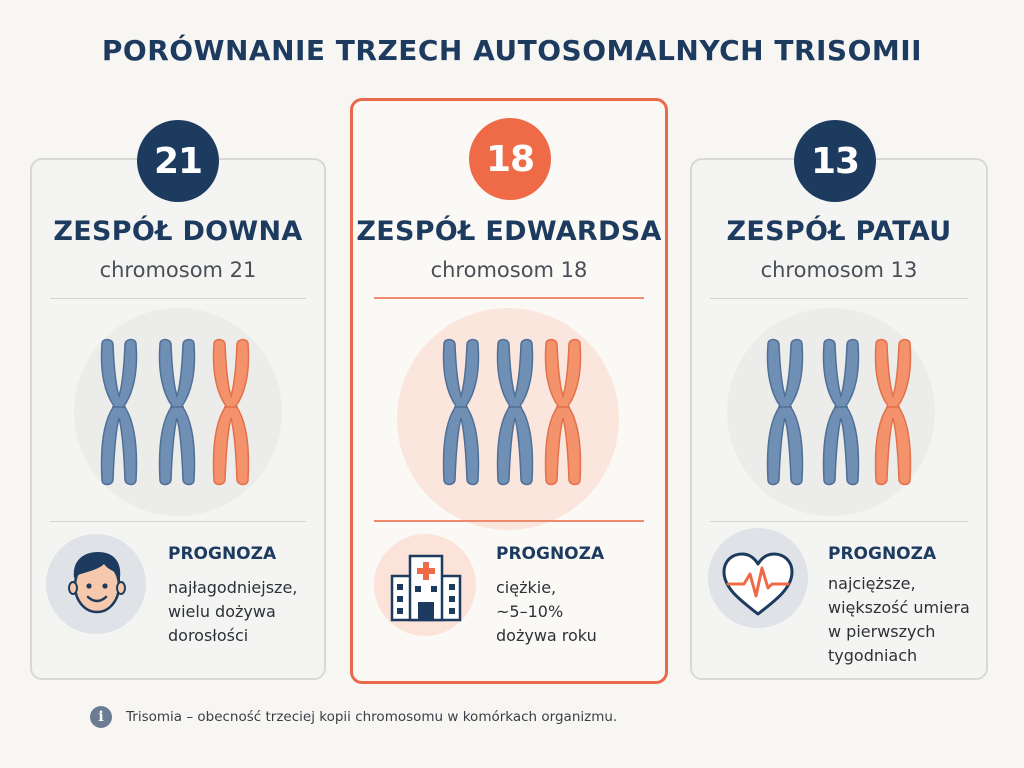 Image resolution: width=1024 pixels, height=768 pixels. I want to click on prognosis-line: ciężkie,, so click(526, 587).